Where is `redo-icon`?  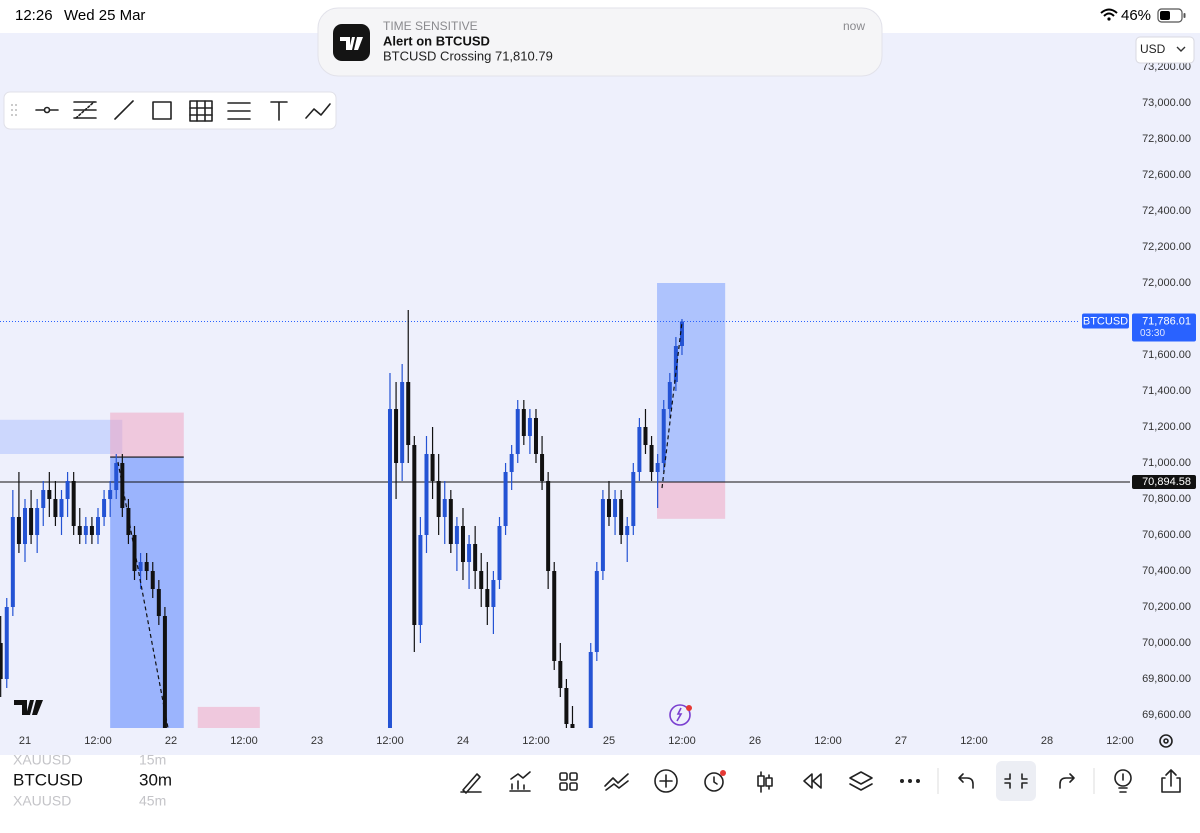
redo-icon is located at coordinates (1067, 781).